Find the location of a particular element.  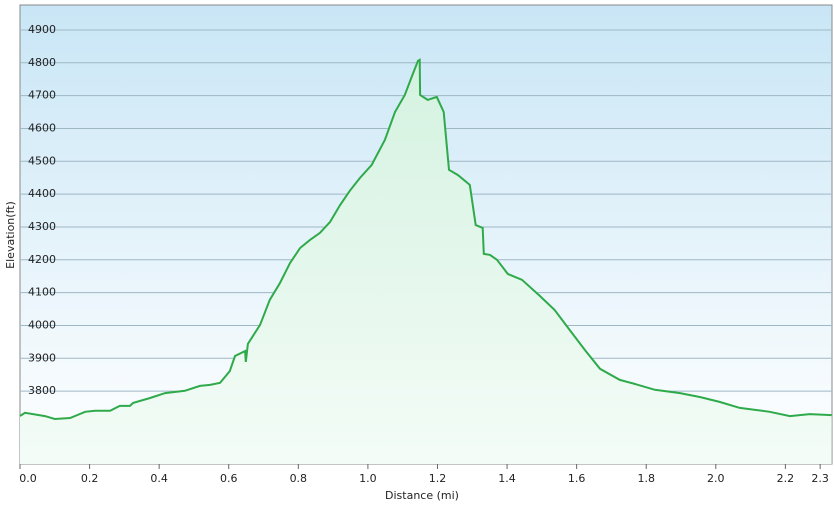

x-tick-label: 1.0 is located at coordinates (368, 478).